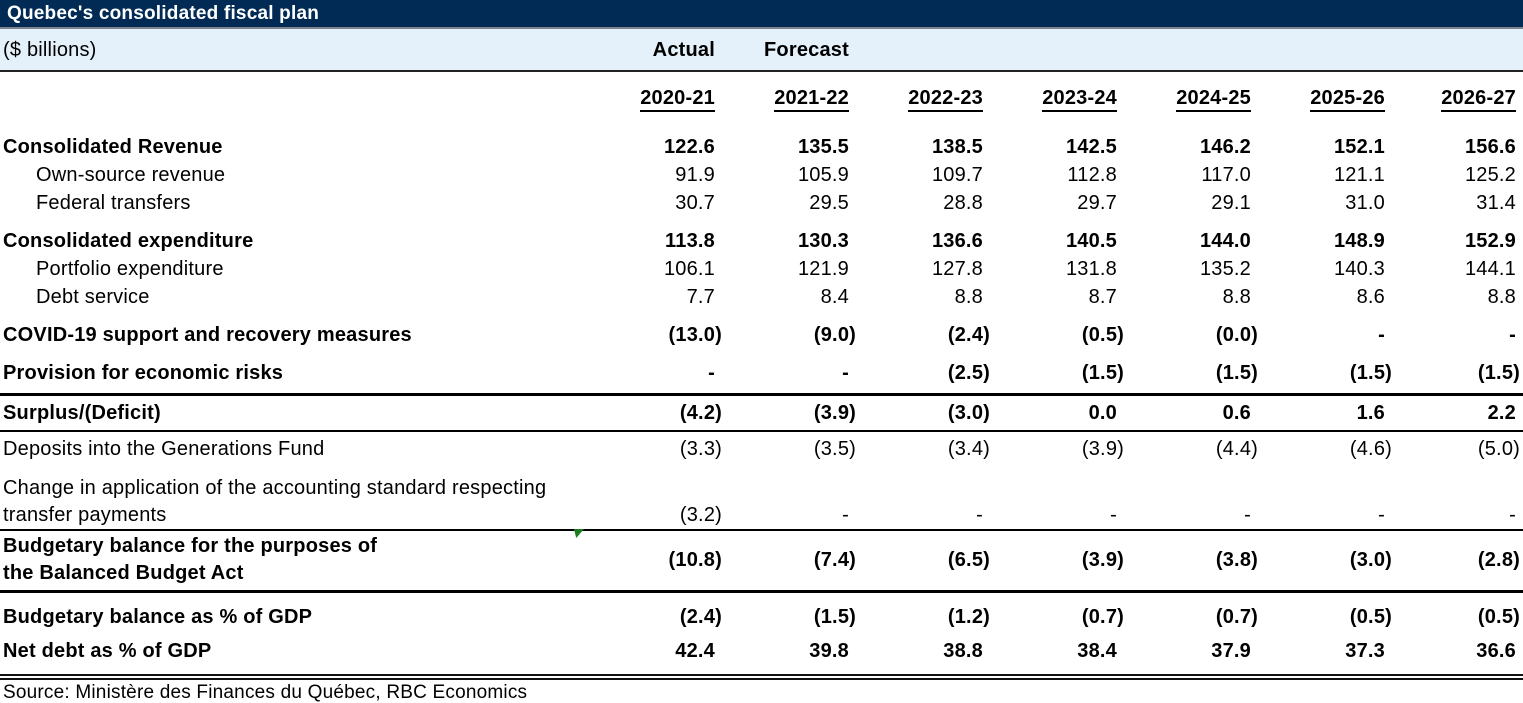 The image size is (1523, 703). Describe the element at coordinates (1322, 297) in the screenshot. I see `value-cell: 8.6` at that location.